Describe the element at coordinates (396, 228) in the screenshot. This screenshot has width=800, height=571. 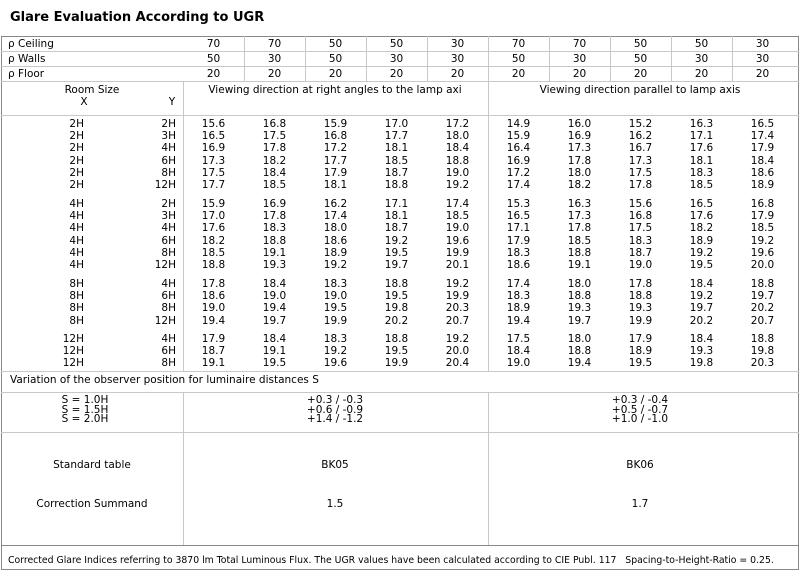
I see `ugr-value: 18.7` at that location.